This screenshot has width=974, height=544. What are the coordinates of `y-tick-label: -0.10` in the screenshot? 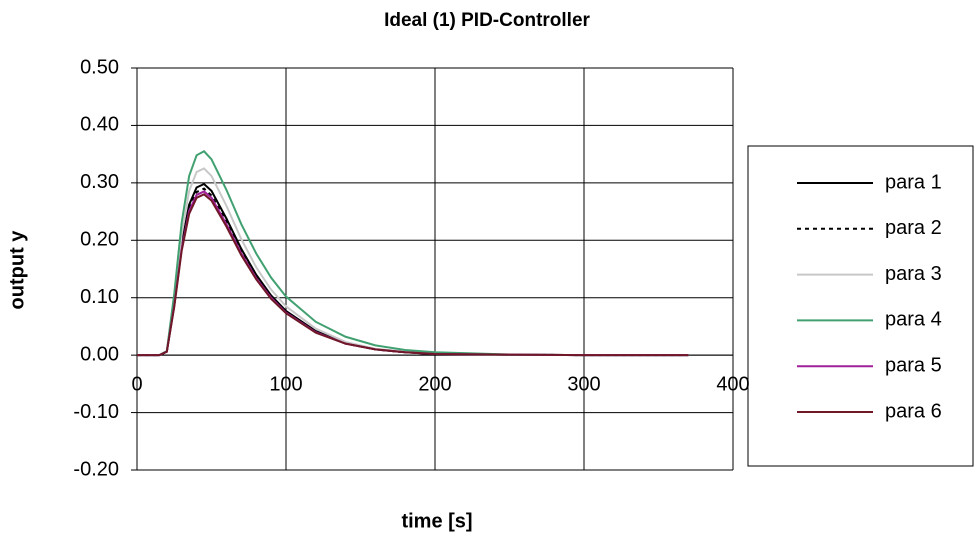 It's located at (96, 412).